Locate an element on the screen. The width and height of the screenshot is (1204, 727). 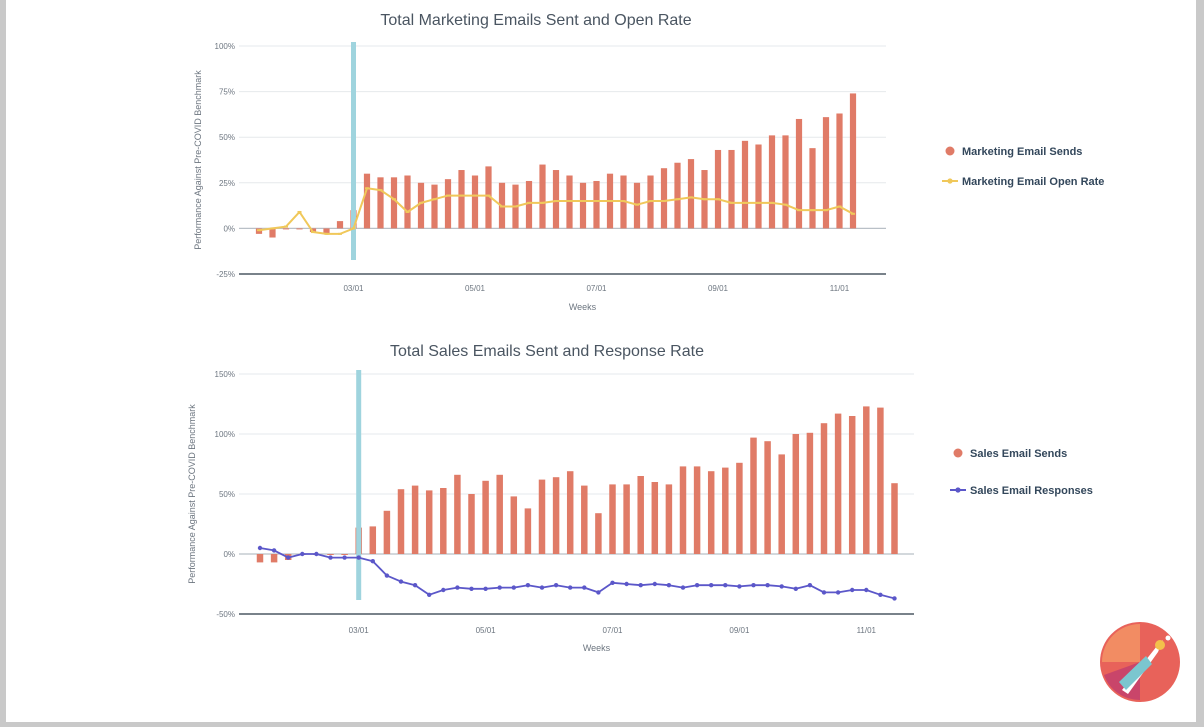
legend-label: Sales Email Sends is located at coordinates (1018, 454).